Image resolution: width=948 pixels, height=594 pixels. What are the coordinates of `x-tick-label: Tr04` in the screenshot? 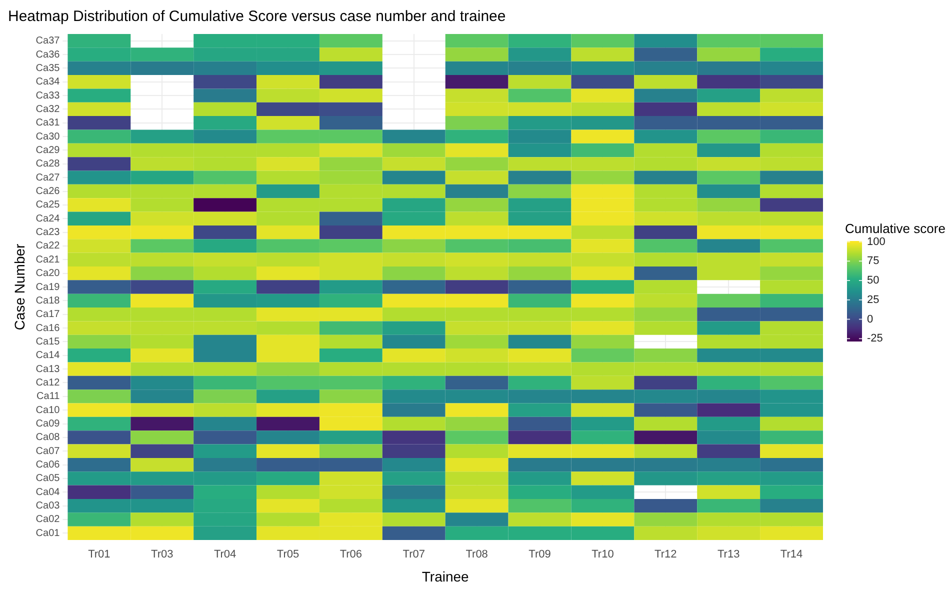 It's located at (225, 554).